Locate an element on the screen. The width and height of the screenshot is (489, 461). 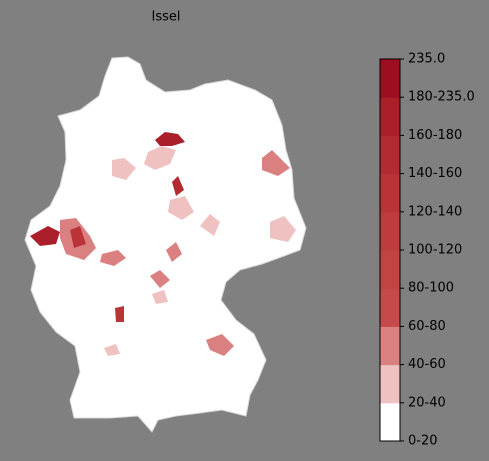
colorbar-label: 80-100 is located at coordinates (431, 288).